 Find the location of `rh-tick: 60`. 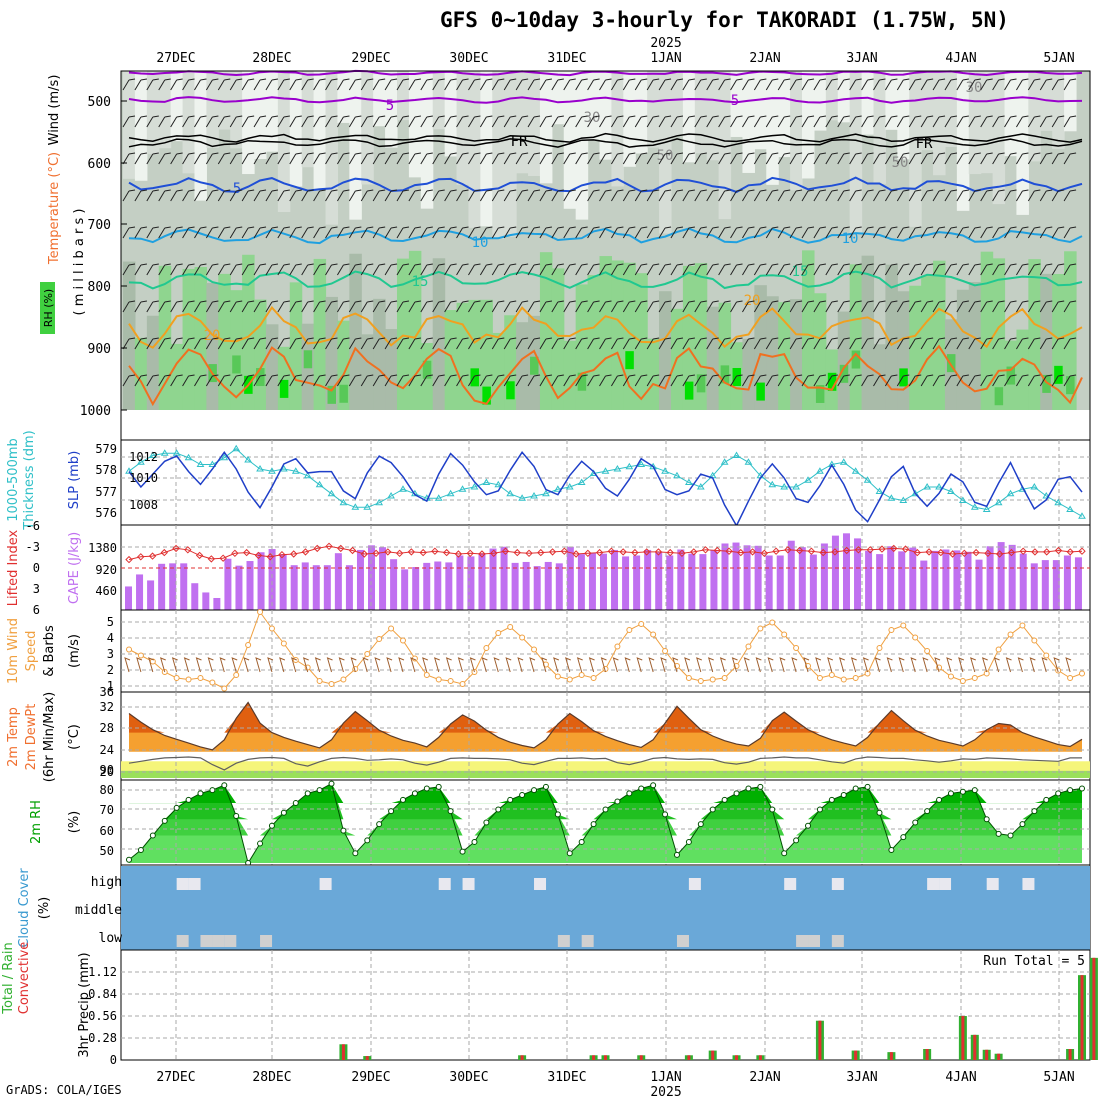

rh-tick: 60 is located at coordinates (107, 831).